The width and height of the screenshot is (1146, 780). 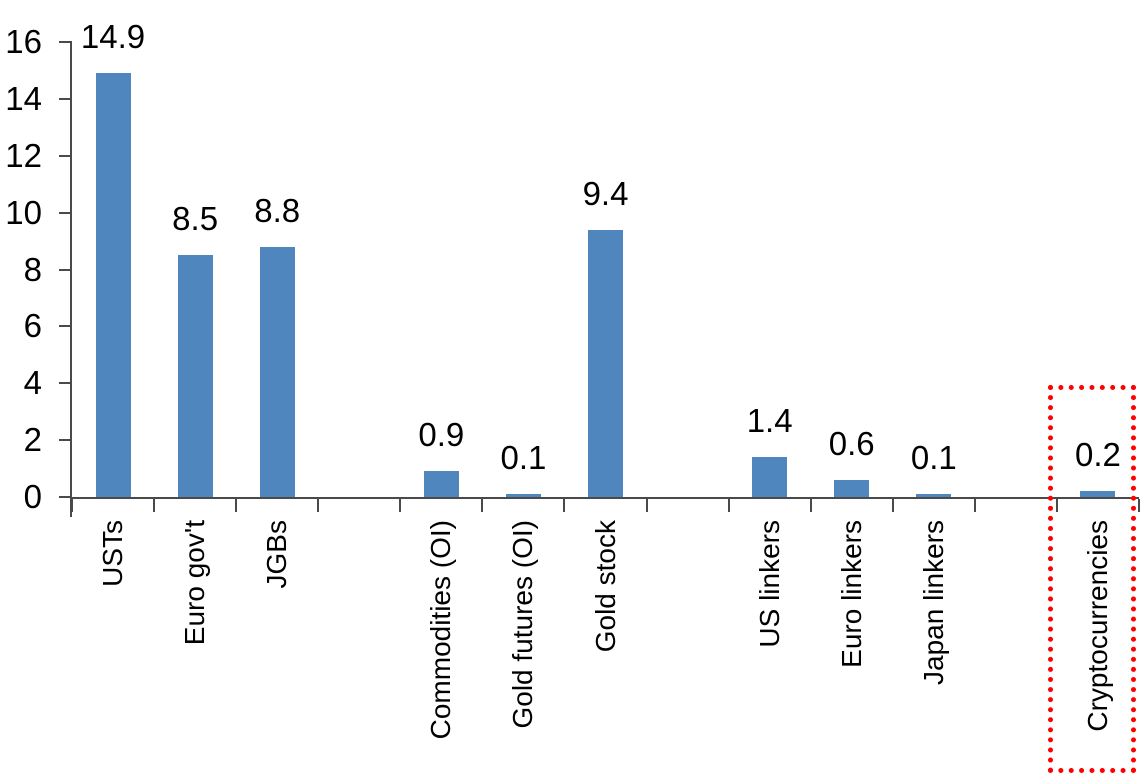 I want to click on category-label: US linkers, so click(x=770, y=584).